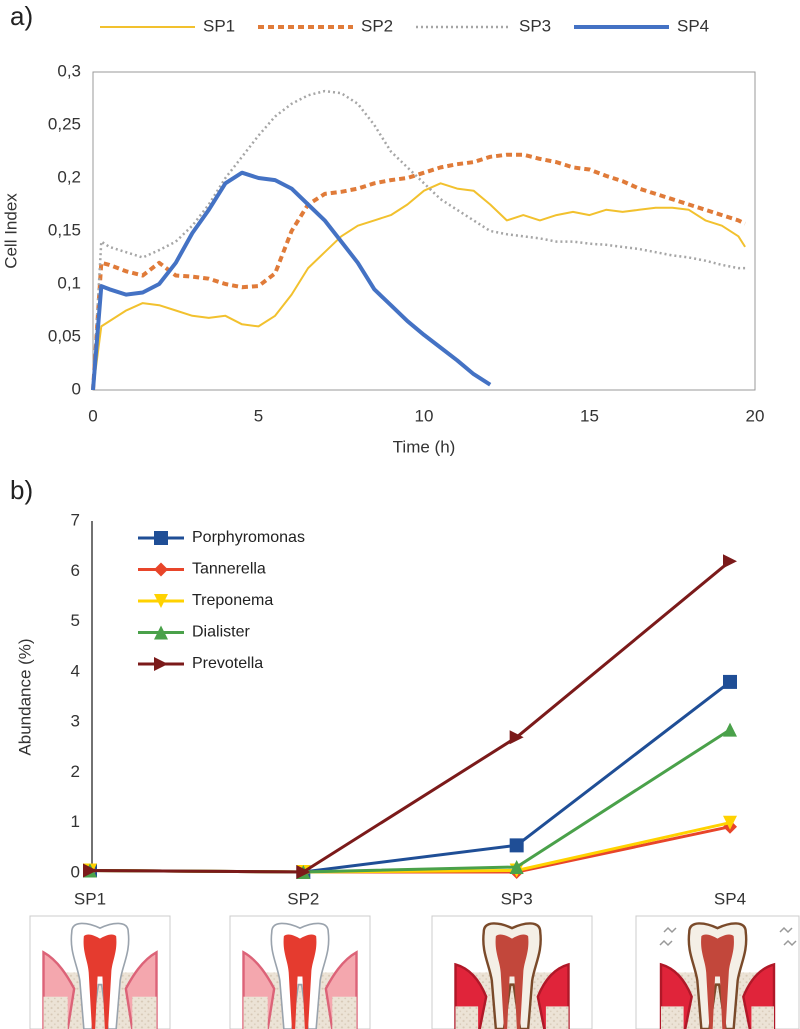 The height and width of the screenshot is (1029, 800). I want to click on x-tick-label: SP1, so click(90, 898).